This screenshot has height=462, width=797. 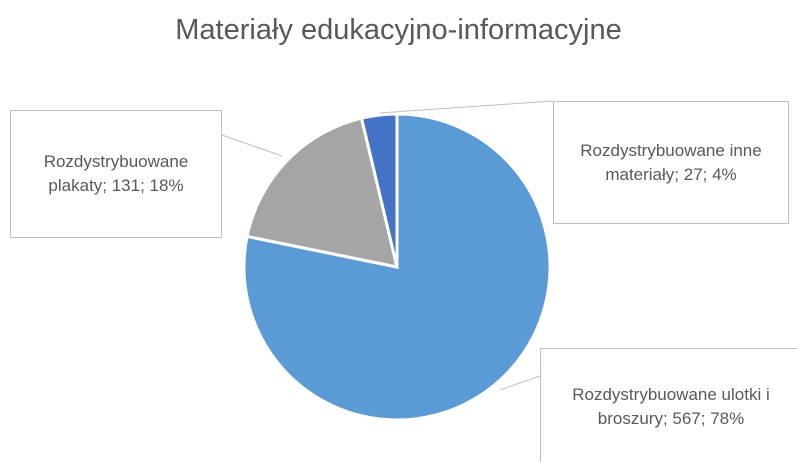 I want to click on data-label: Rozdystrybuowane inne materiały; 27; 4%, so click(x=671, y=162).